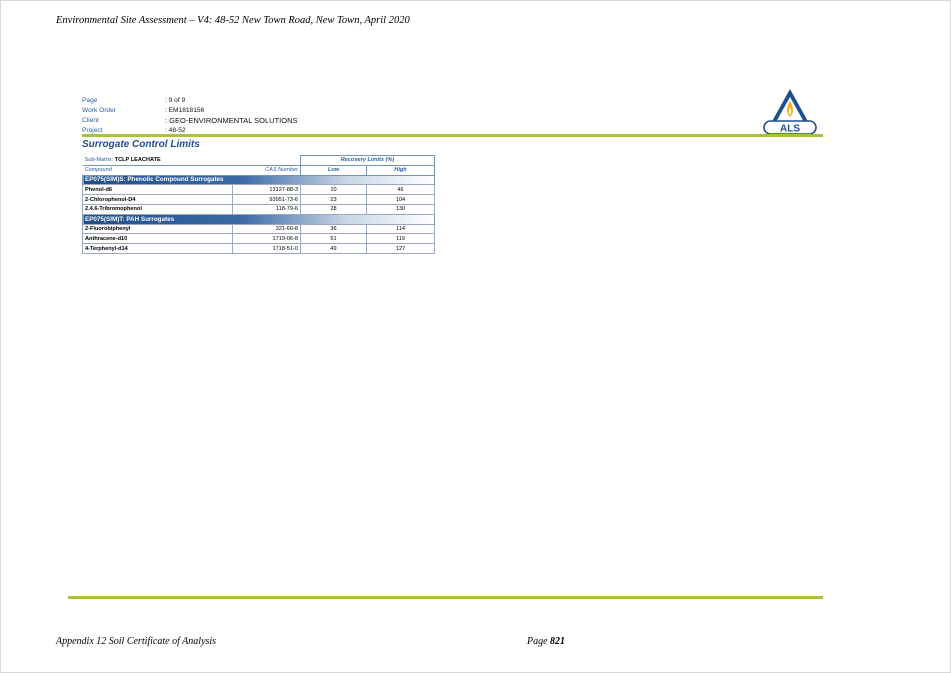 This screenshot has height=673, width=951. Describe the element at coordinates (790, 112) in the screenshot. I see `als-logo: ALS` at that location.